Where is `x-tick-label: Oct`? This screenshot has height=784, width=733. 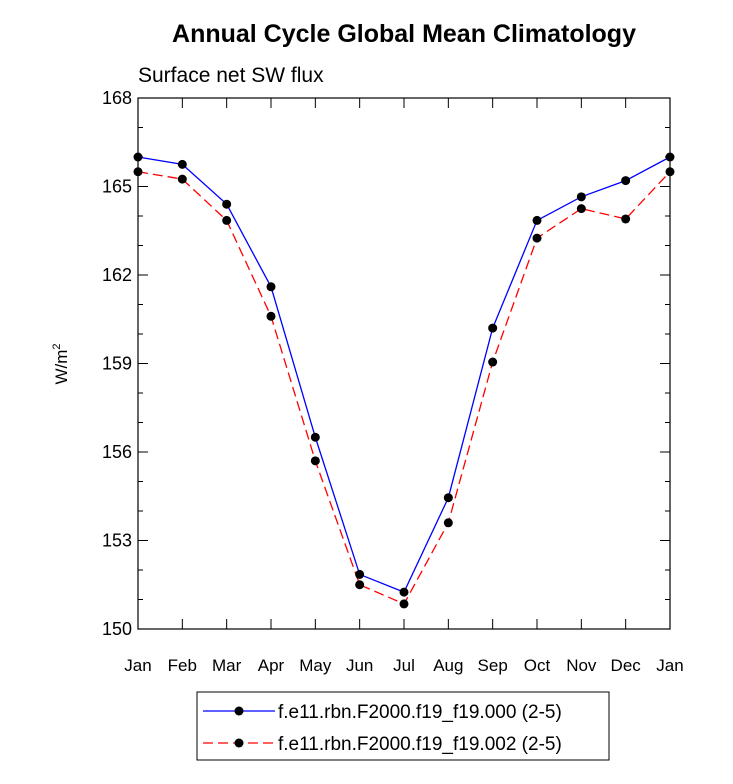
x-tick-label: Oct is located at coordinates (537, 665).